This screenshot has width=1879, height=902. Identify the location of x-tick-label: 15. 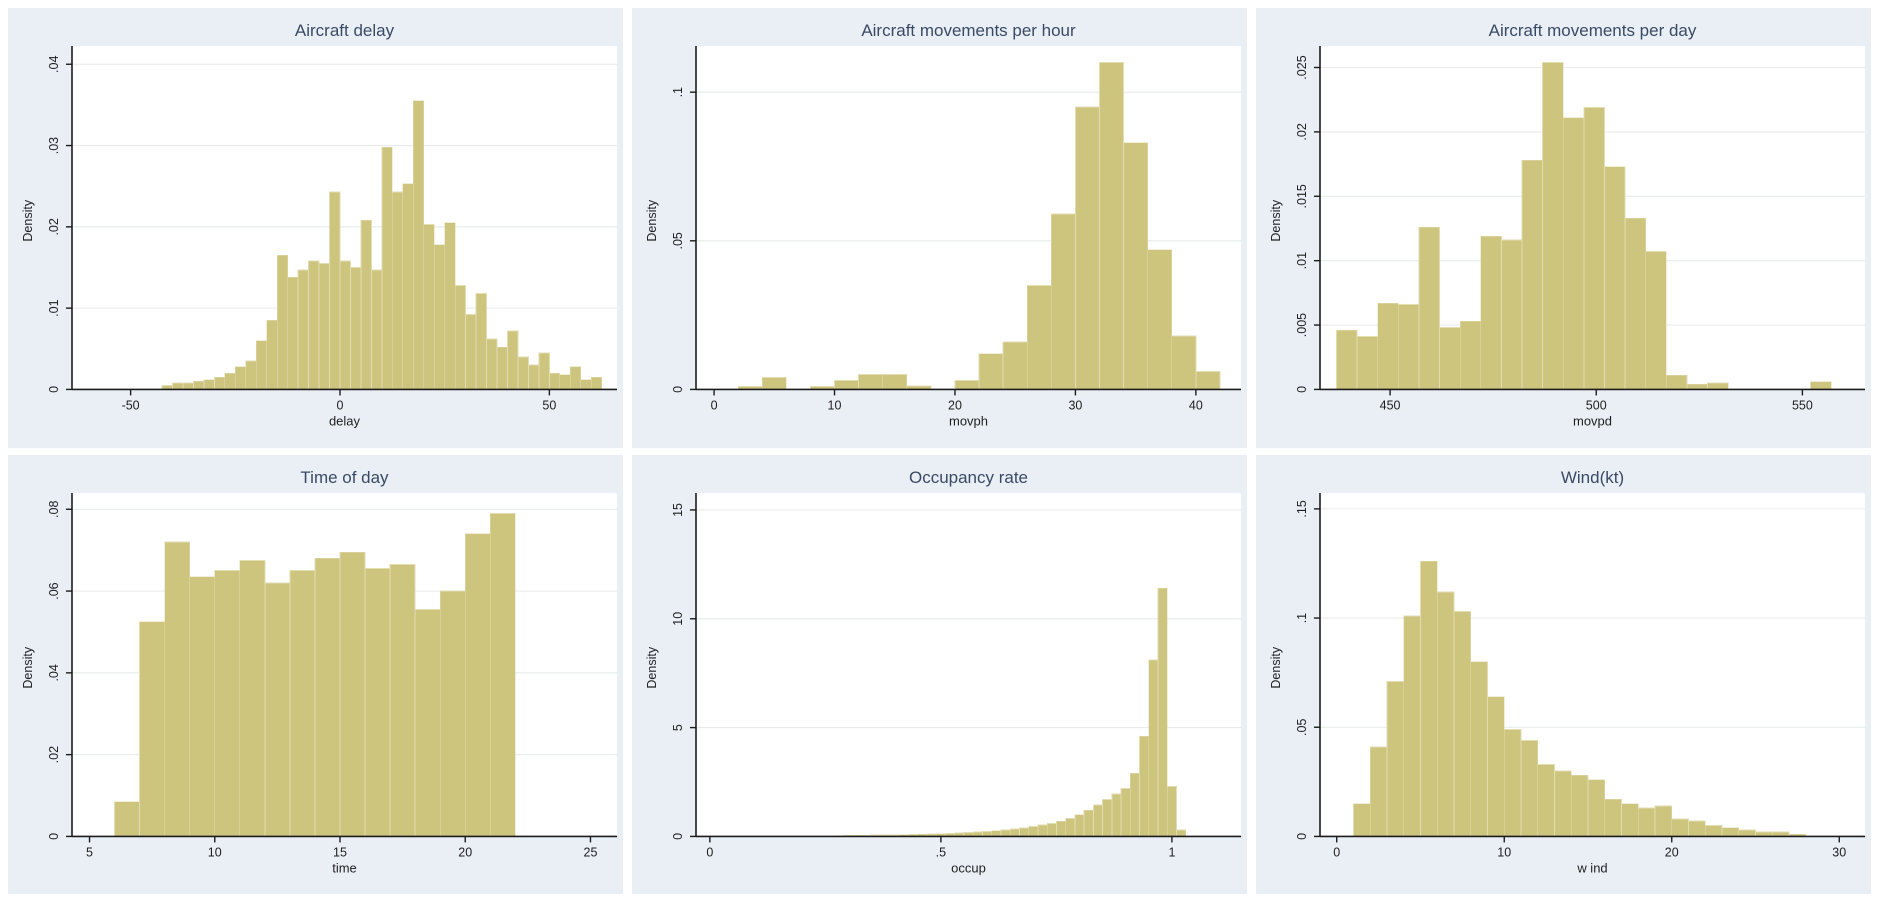
(340, 852).